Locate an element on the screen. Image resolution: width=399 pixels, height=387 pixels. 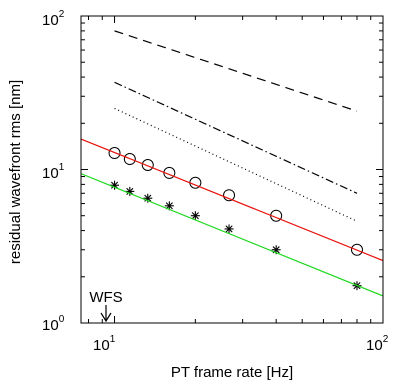
y-tick-label-1: 10⁰ is located at coordinates (53, 324).